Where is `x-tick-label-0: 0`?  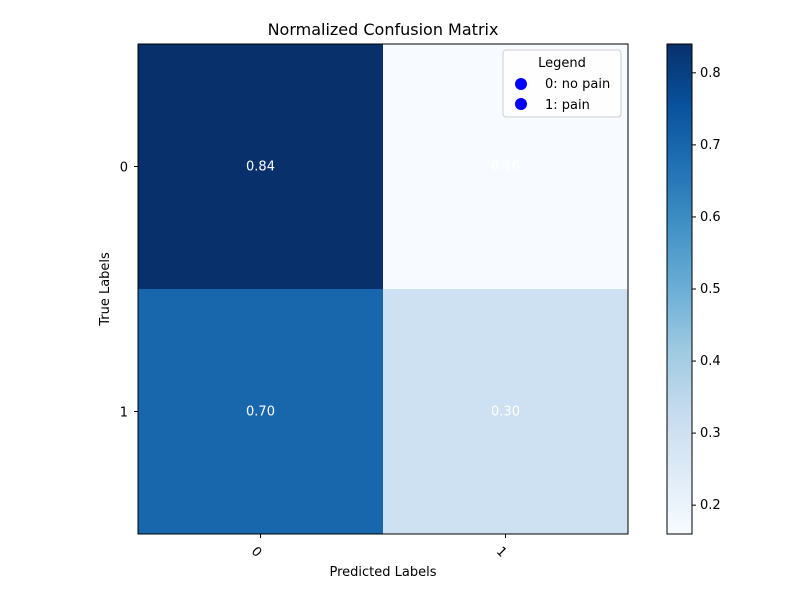 x-tick-label-0: 0 is located at coordinates (256, 552).